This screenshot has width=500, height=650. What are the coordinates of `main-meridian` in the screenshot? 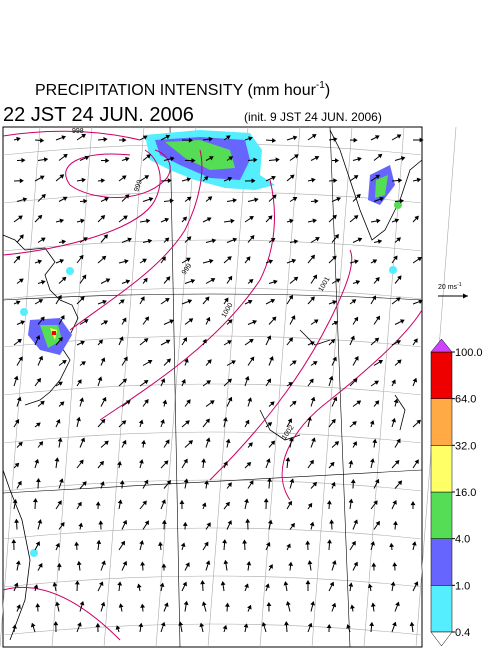 It's located at (175, 387).